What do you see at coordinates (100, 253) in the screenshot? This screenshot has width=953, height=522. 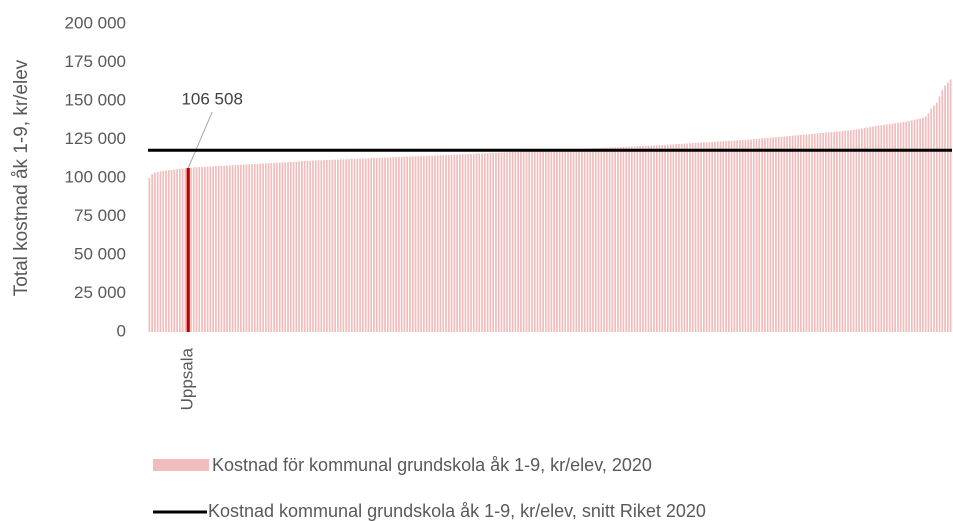 I see `y-tick-label: 50 000` at bounding box center [100, 253].